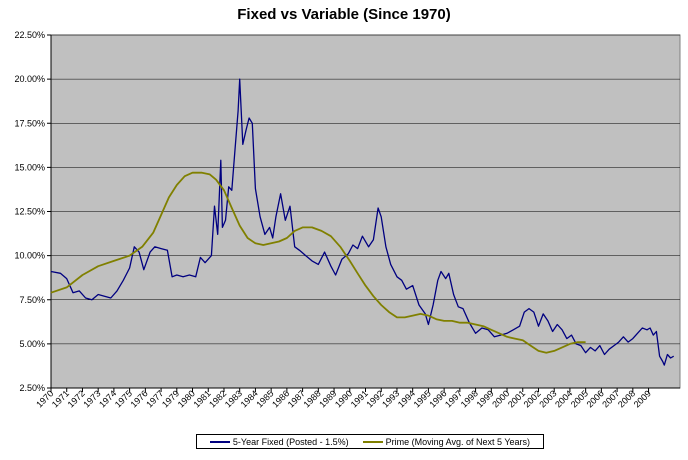  I want to click on y-tick-label: 5.00%, so click(32, 344).